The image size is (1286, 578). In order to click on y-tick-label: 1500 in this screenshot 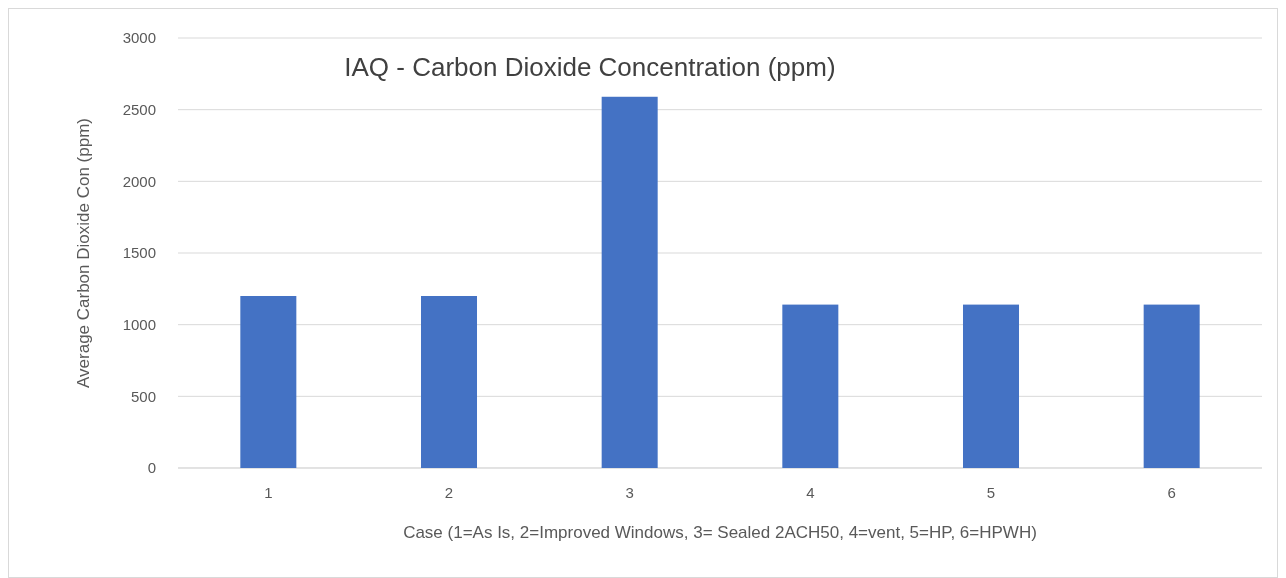, I will do `click(139, 253)`.